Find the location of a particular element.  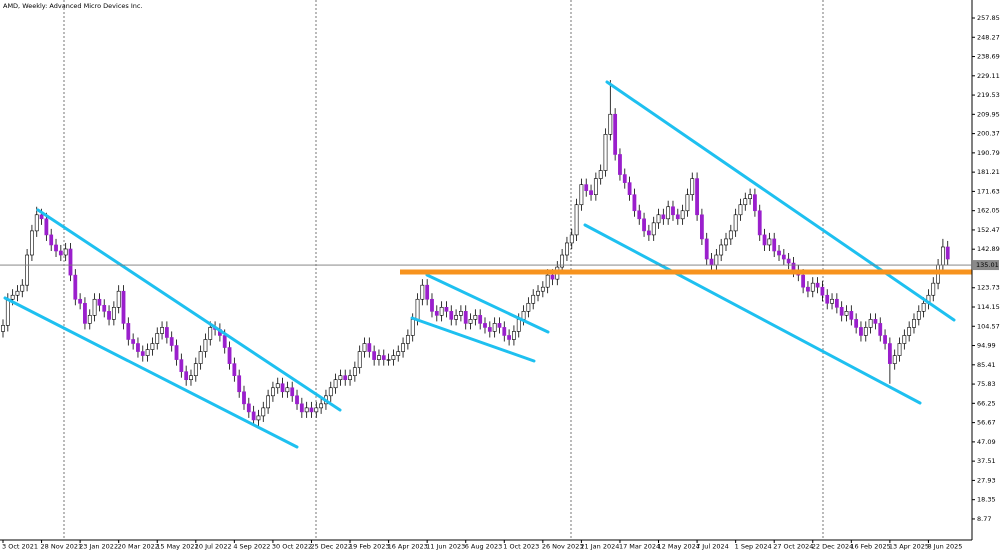

y-tick-label: 56.67 is located at coordinates (986, 423).